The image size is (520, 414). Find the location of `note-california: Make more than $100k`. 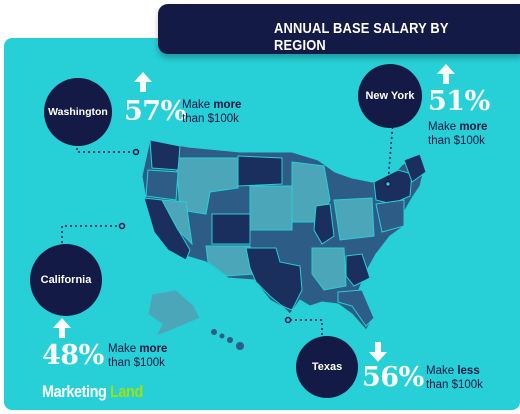

note-california: Make more than $100k is located at coordinates (138, 356).